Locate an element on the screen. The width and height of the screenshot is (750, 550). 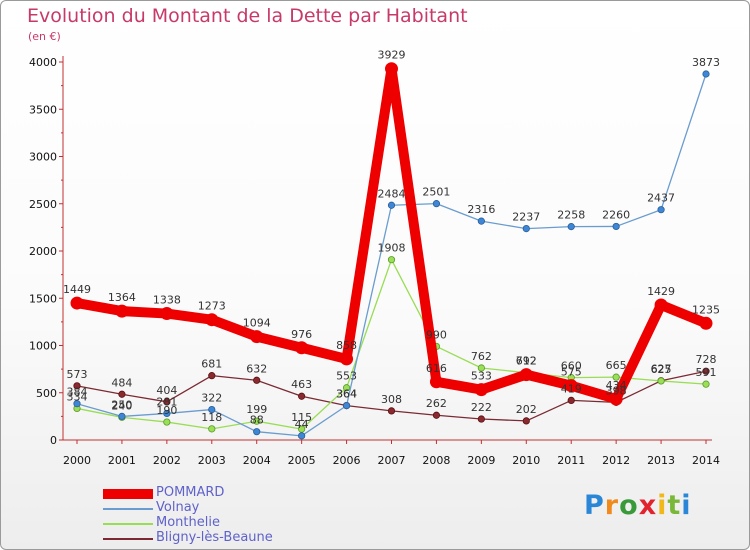
legend-label: Monthelie is located at coordinates (188, 522).